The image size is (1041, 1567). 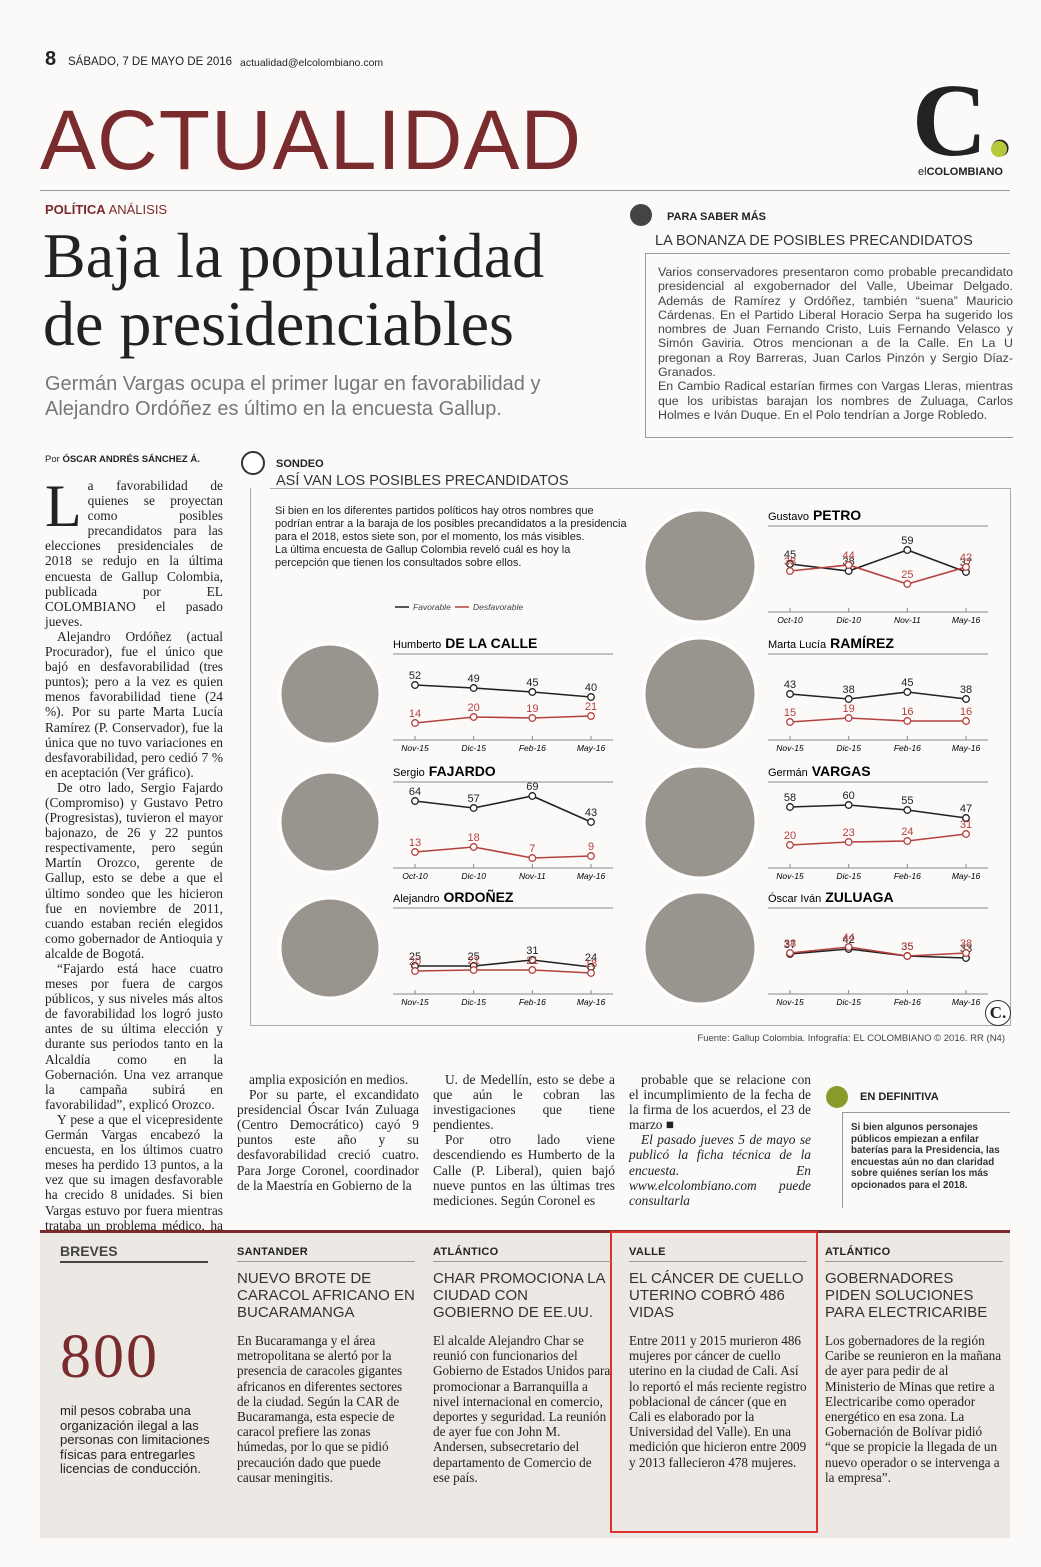 What do you see at coordinates (138, 209) in the screenshot?
I see `kicker-type: ANÁLISIS` at bounding box center [138, 209].